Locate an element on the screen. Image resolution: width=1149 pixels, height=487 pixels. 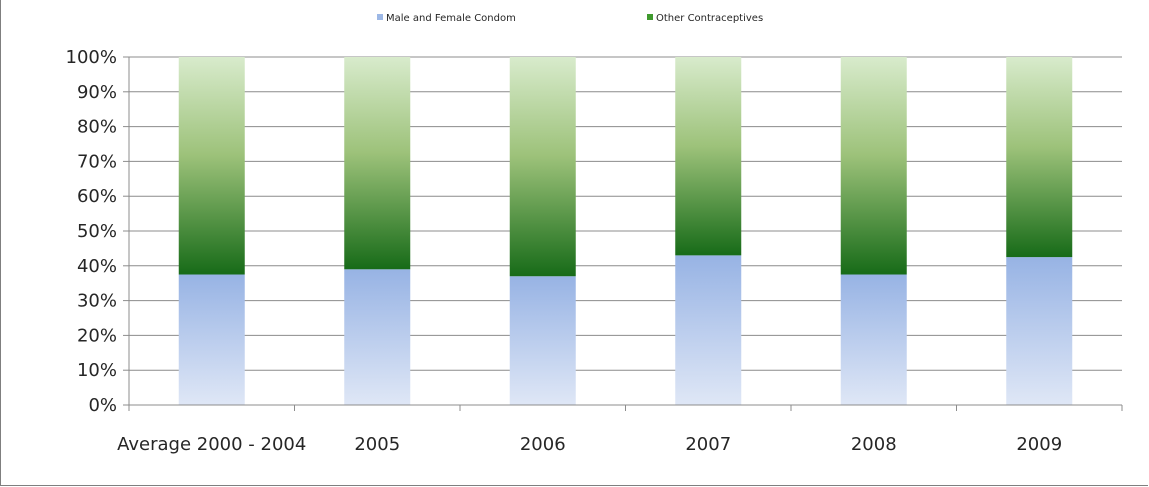
legend-label: Male and Female Condom is located at coordinates (451, 18).